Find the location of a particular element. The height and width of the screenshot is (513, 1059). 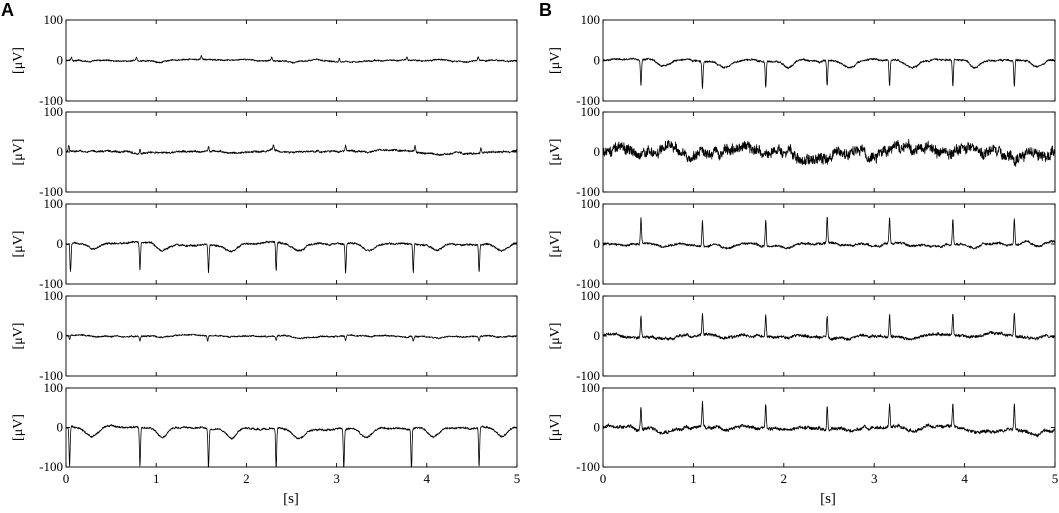

trace-panel-a-4: 100 0 -100 [μV] is located at coordinates (264, 335).